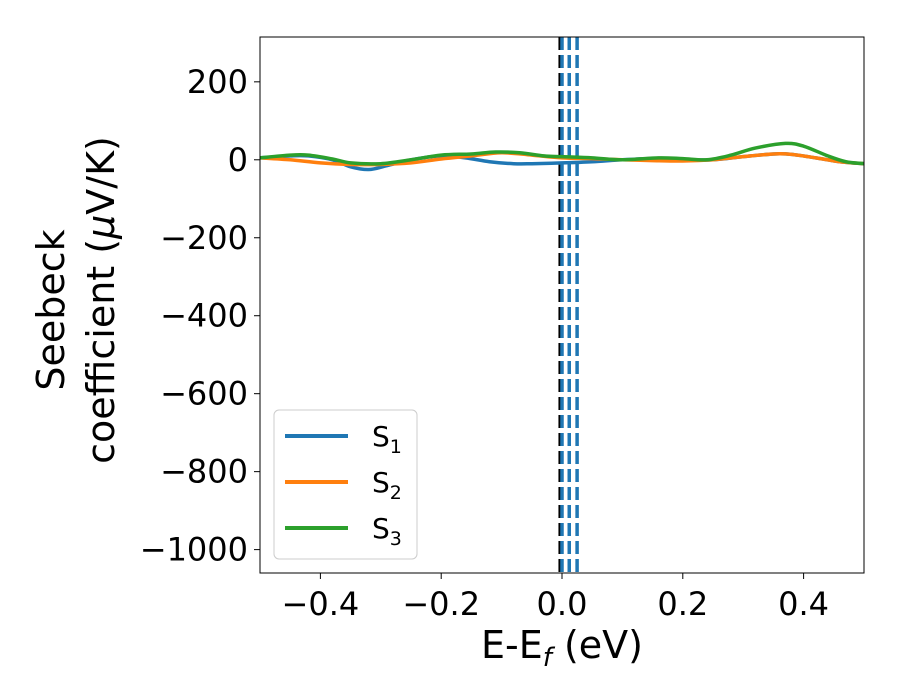  I want to click on y-tick-label: −600, so click(204, 394).